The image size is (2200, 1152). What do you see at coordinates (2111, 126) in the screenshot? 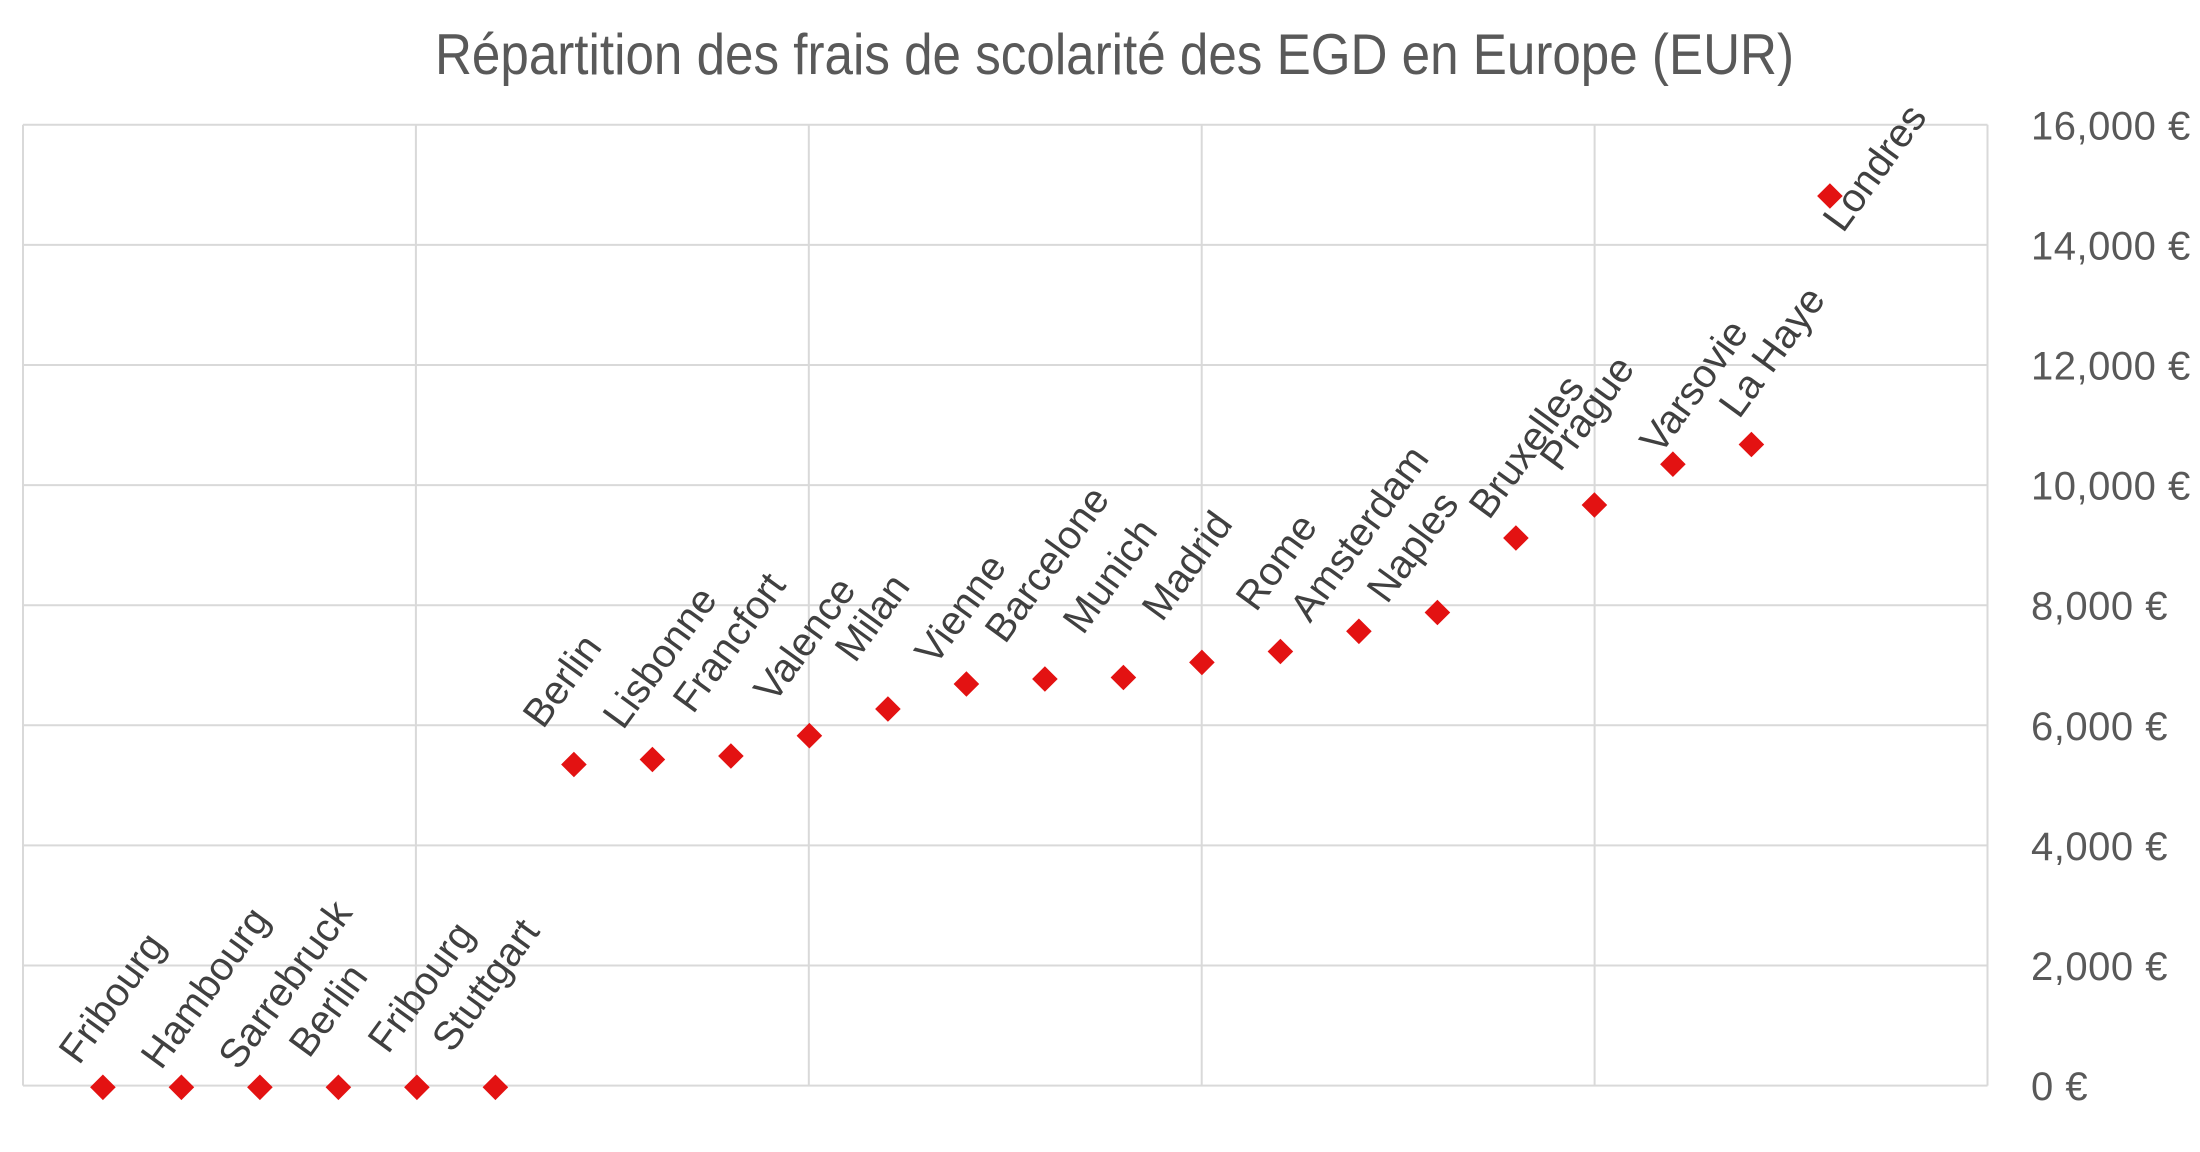
I see `svg-text: 16,000 €` at bounding box center [2111, 126].